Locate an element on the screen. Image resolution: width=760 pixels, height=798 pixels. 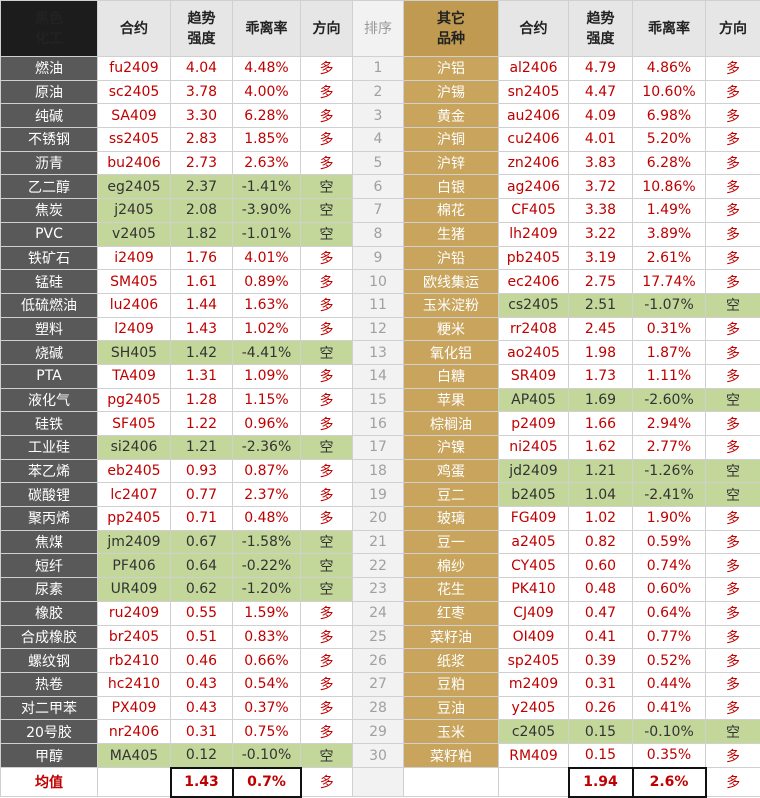
right-contract: rr2408 is located at coordinates (534, 329).